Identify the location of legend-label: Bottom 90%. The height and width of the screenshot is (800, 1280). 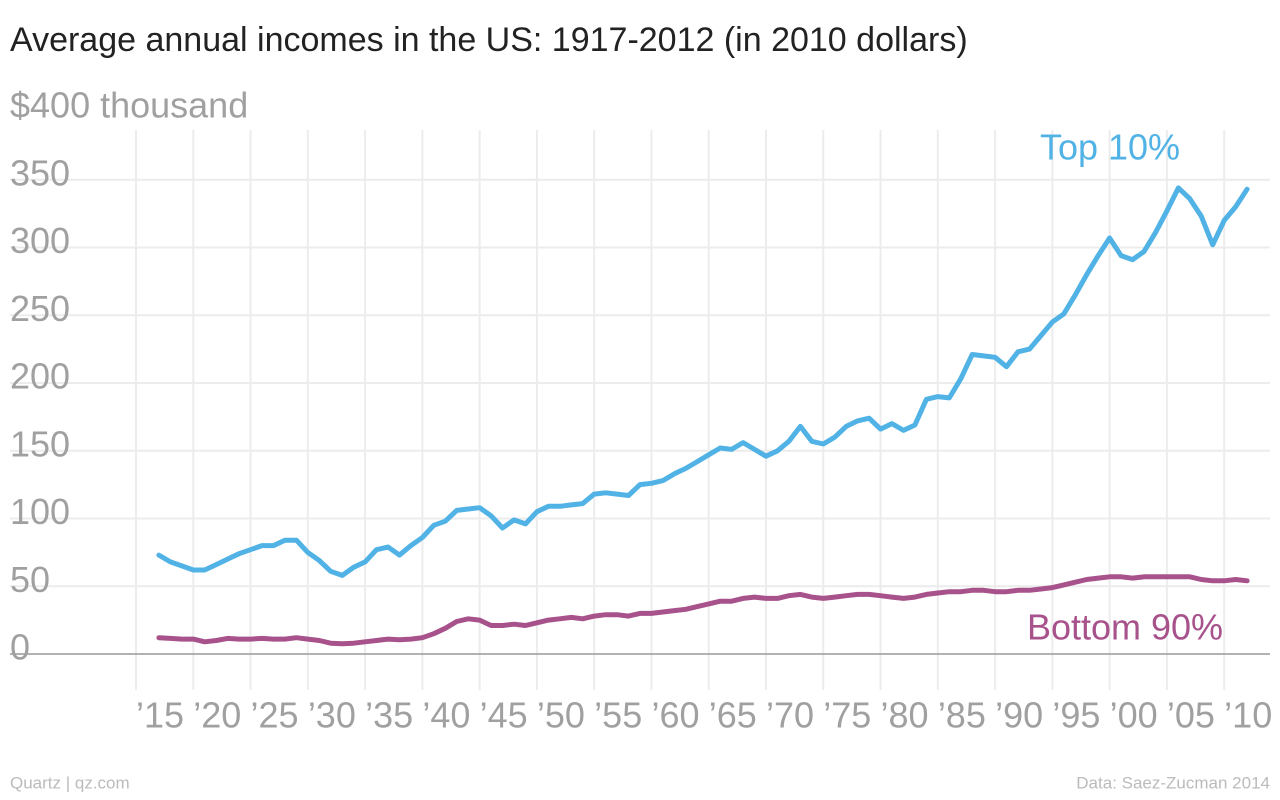
(1125, 627).